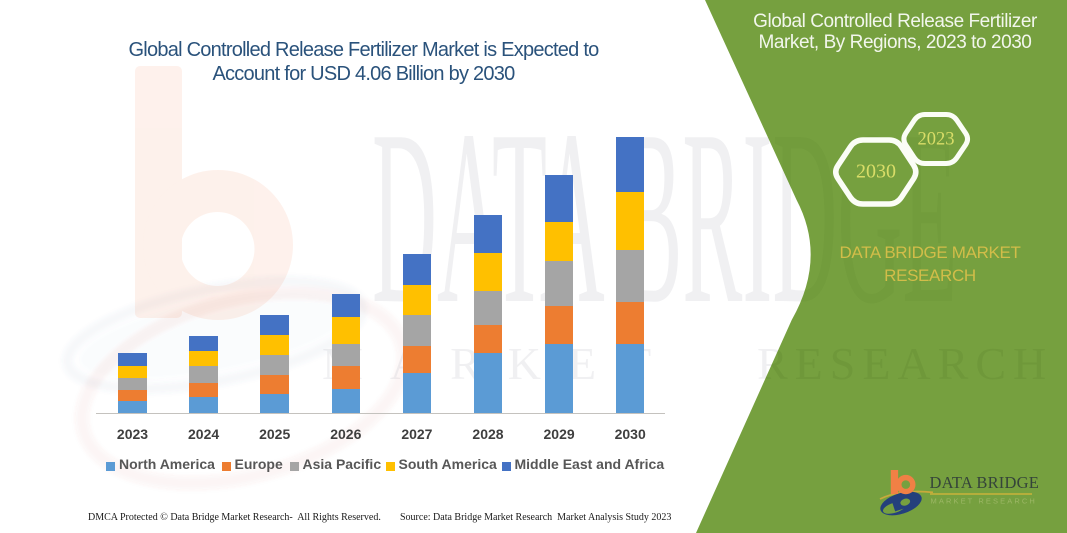  Describe the element at coordinates (936, 140) in the screenshot. I see `svg-text: 2023` at that location.